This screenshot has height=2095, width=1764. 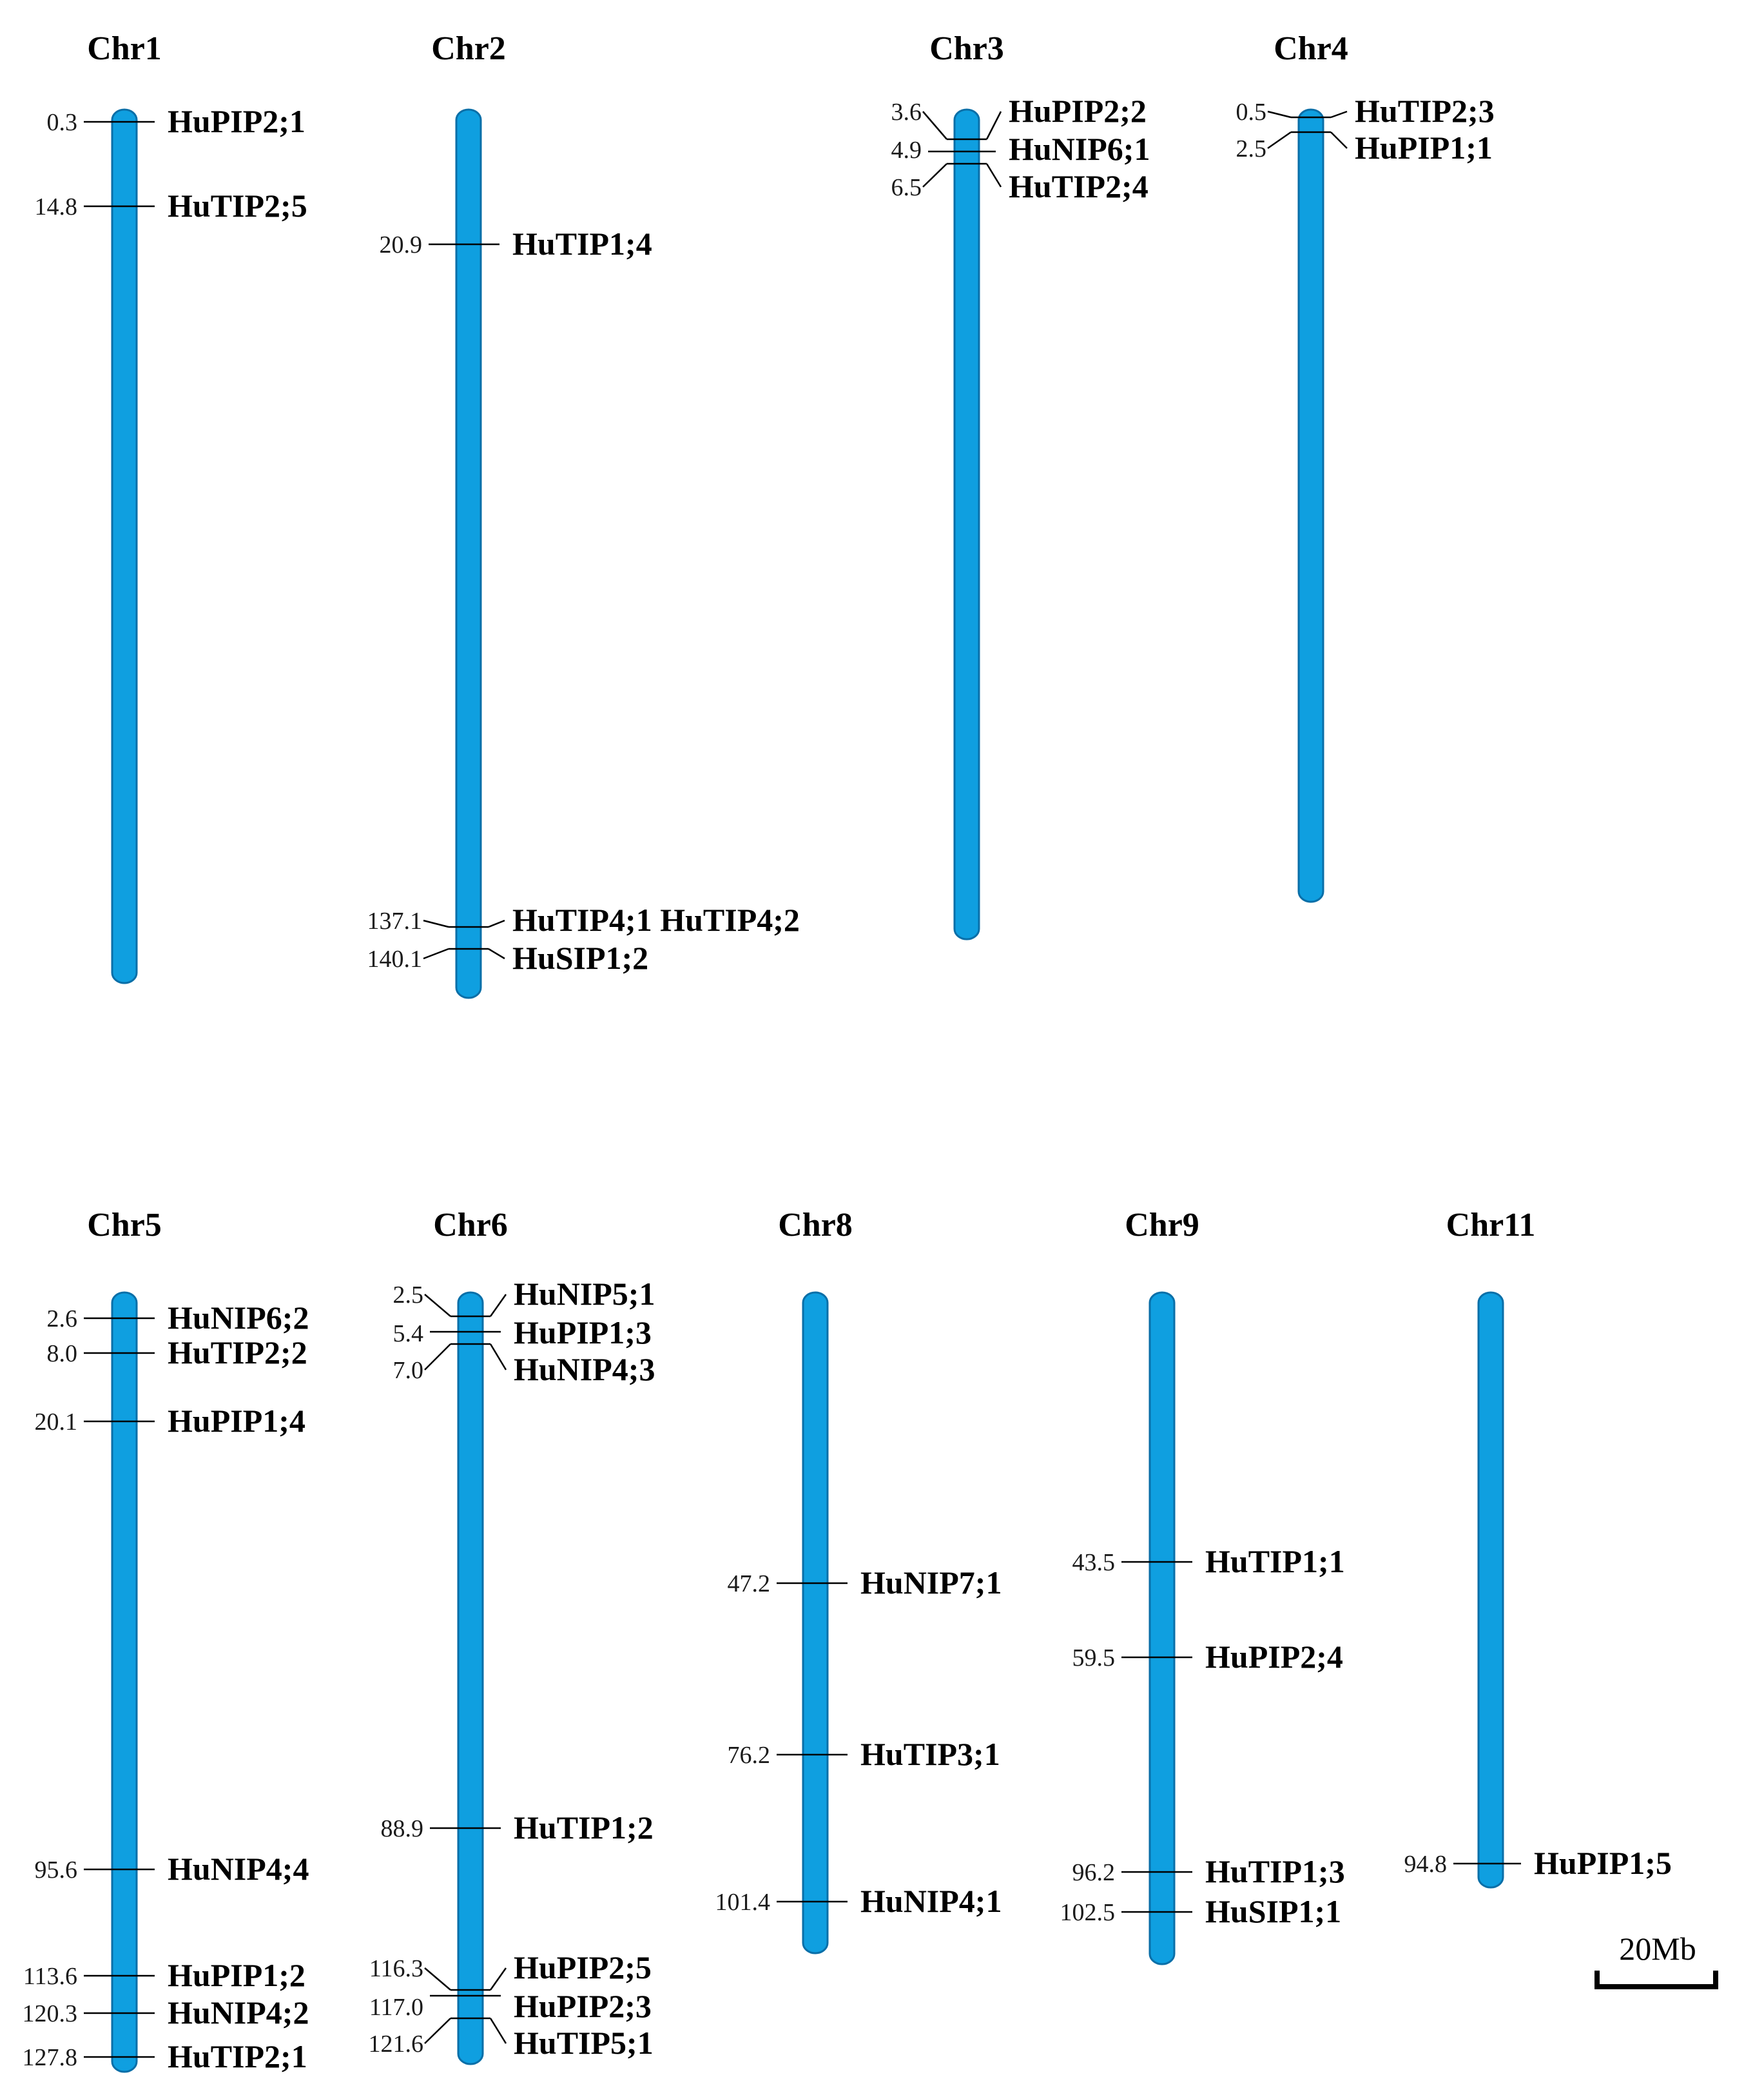 I want to click on gene-position-label: 6.5, so click(x=906, y=187).